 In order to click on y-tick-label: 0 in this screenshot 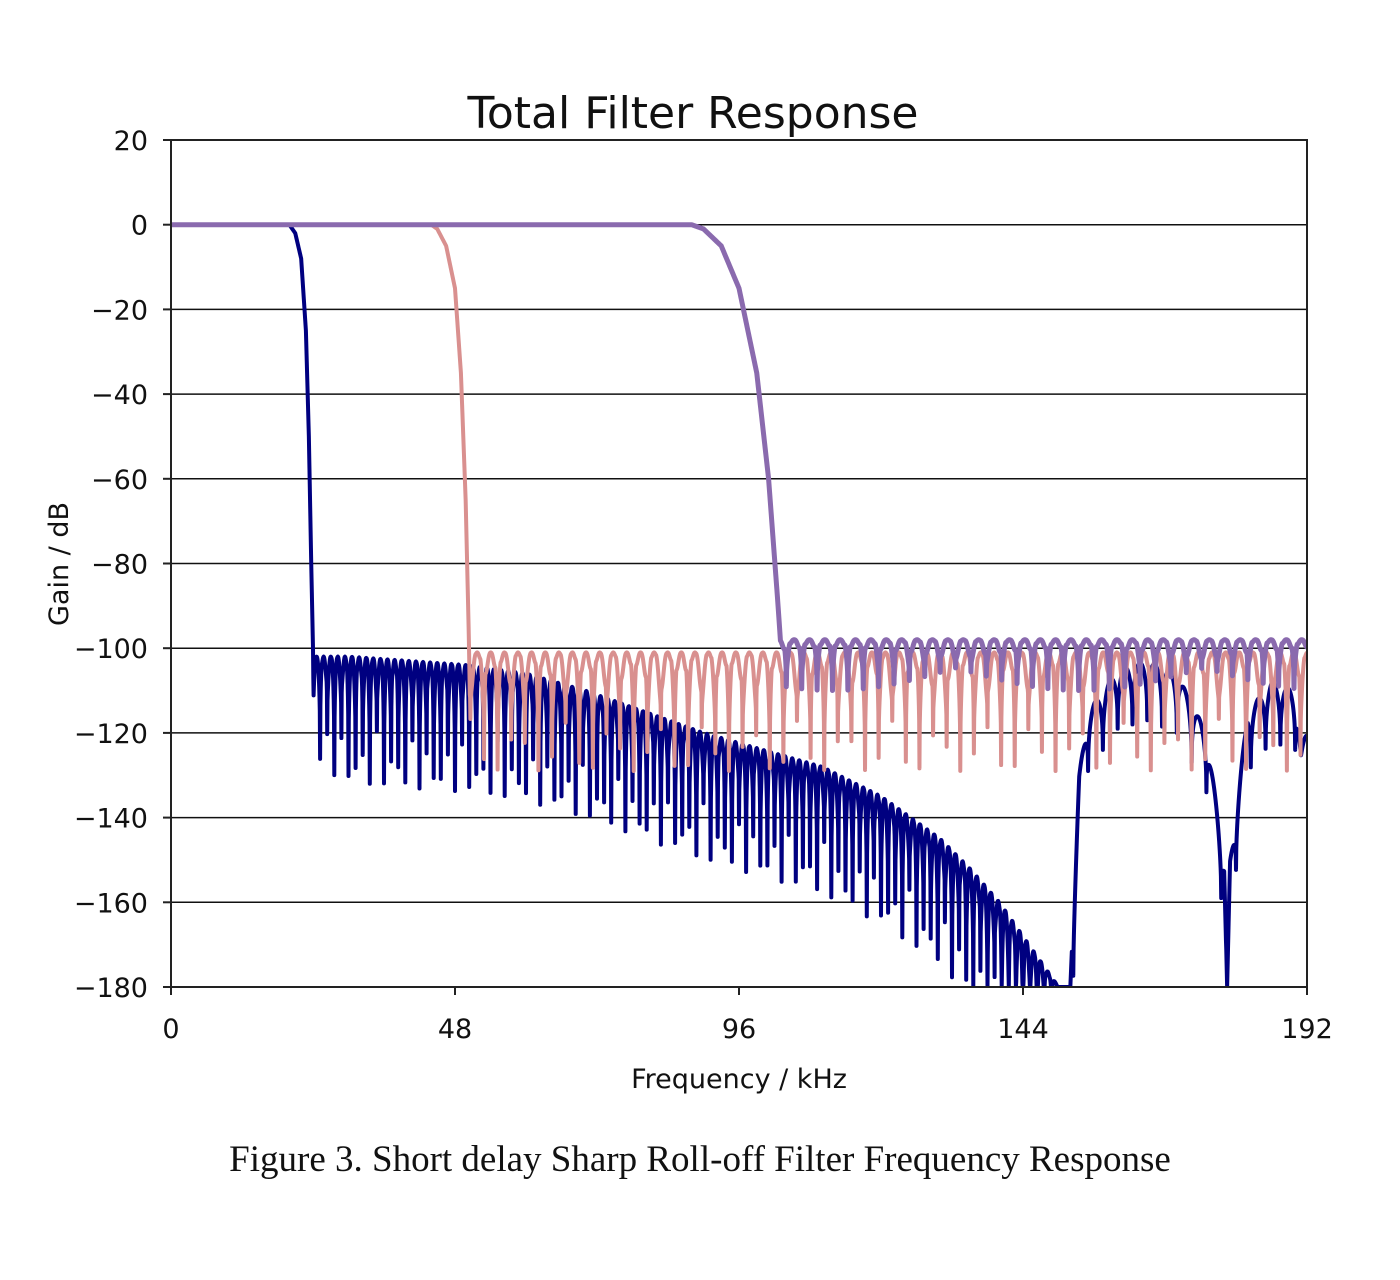, I will do `click(139, 226)`.